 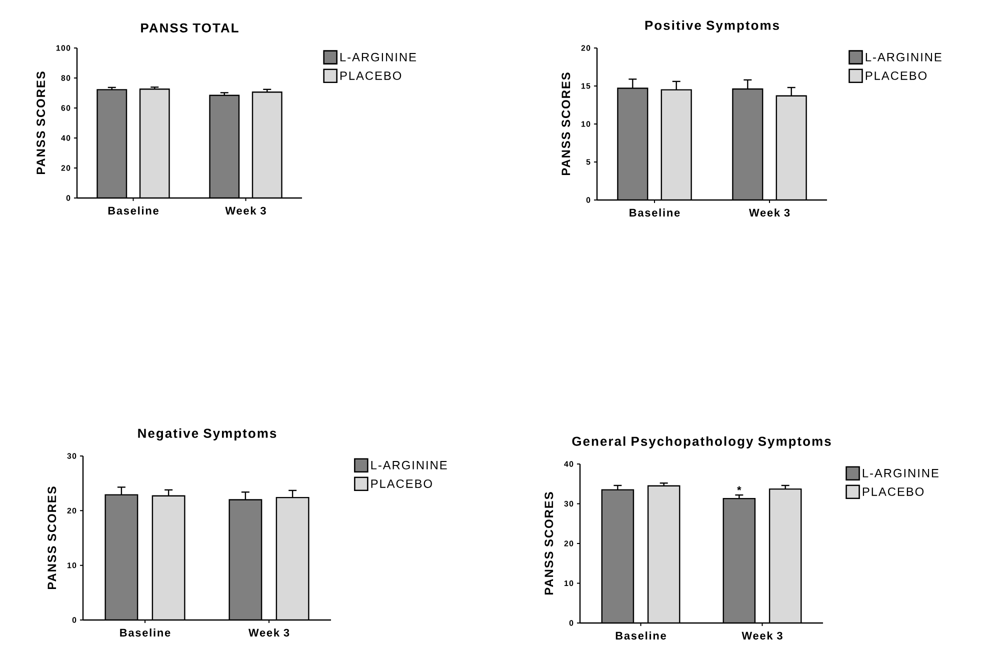 I want to click on chart-title: General Psychopathology Symptoms, so click(x=701, y=442).